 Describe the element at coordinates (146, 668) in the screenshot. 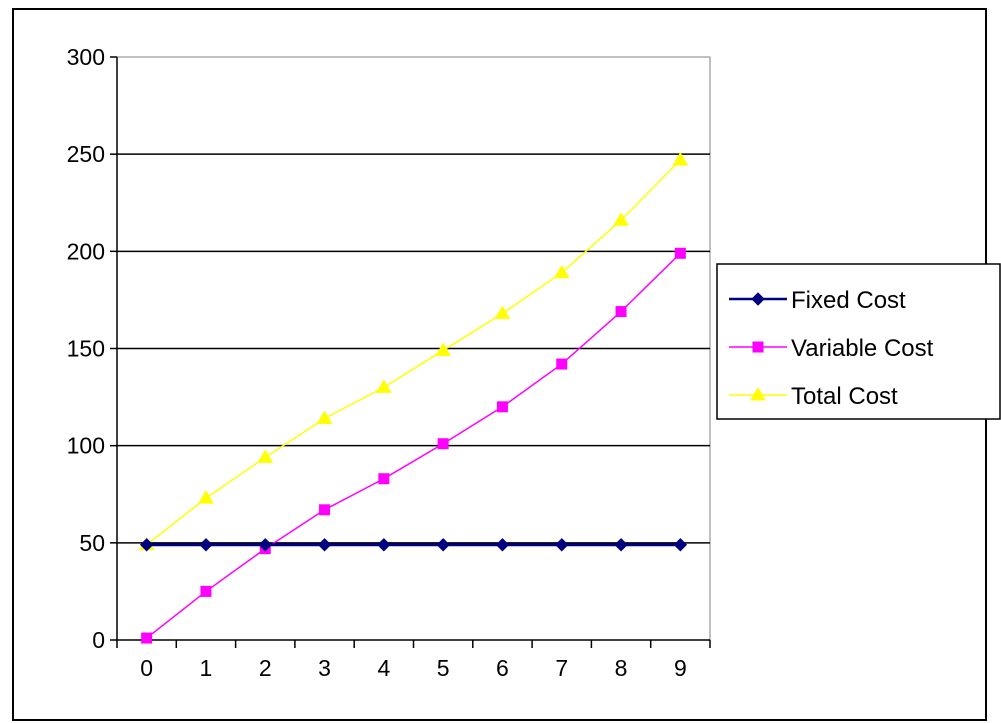

I see `x-tick-label: 0` at that location.